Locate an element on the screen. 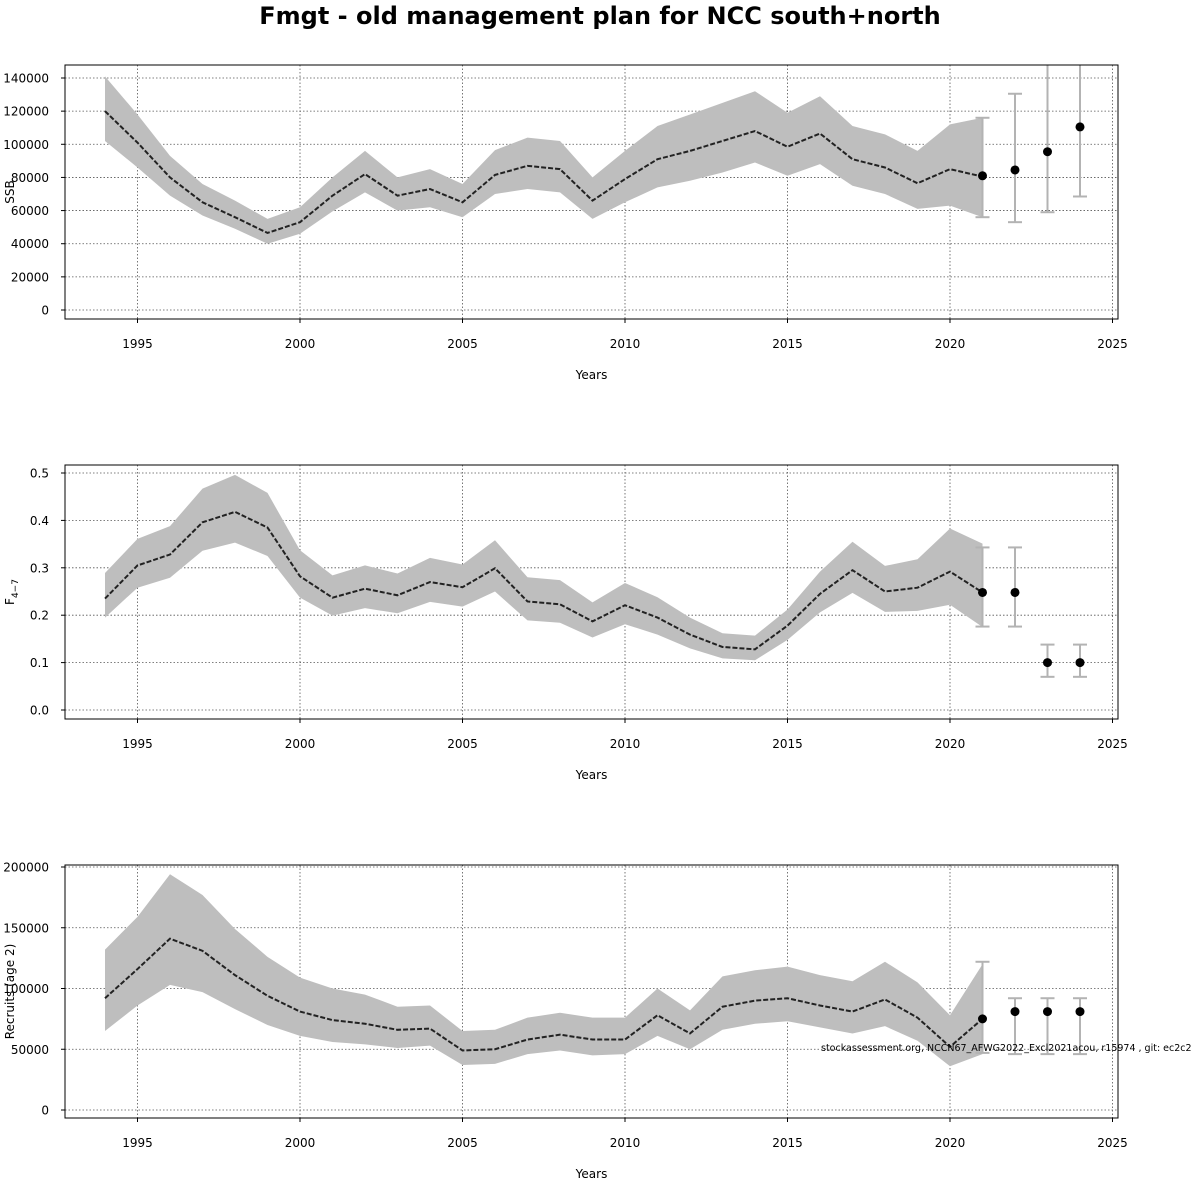 This screenshot has height=1200, width=1200. y-tick-label: 0.0 is located at coordinates (39, 711).